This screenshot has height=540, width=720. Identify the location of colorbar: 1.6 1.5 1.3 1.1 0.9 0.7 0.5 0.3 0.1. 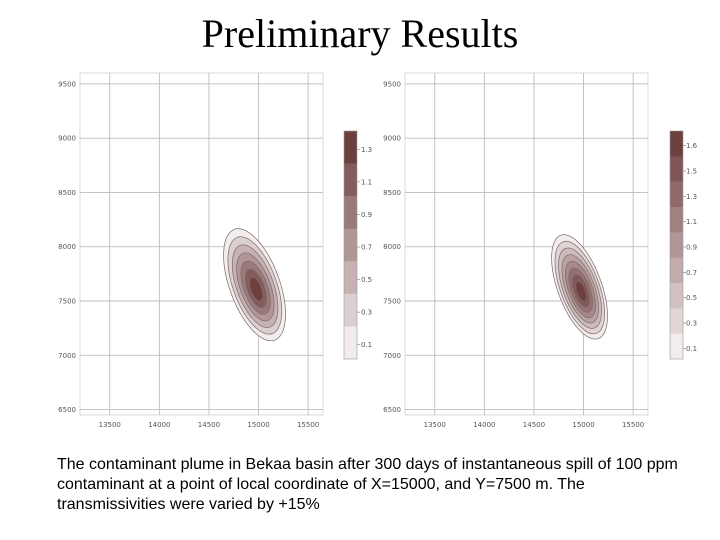
(683, 245).